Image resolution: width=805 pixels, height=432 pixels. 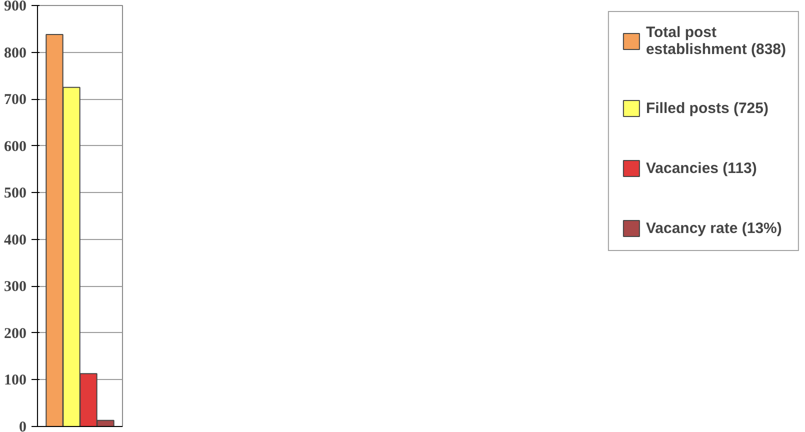 What do you see at coordinates (701, 168) in the screenshot?
I see `legend-label: Vacancies (113)` at bounding box center [701, 168].